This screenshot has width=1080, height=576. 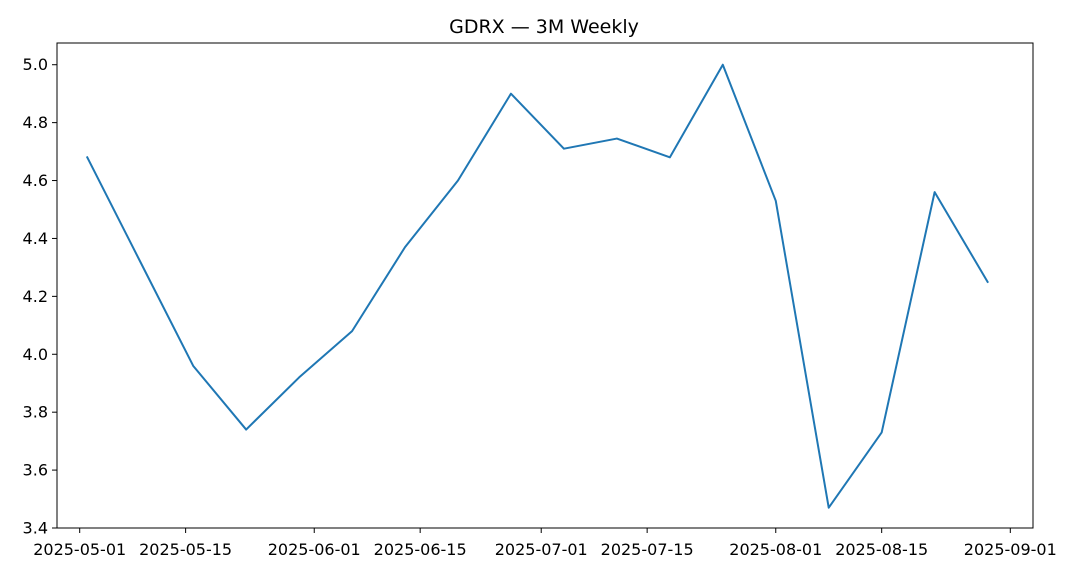 I want to click on x-tick-label: 2025-06-15, so click(x=420, y=549).